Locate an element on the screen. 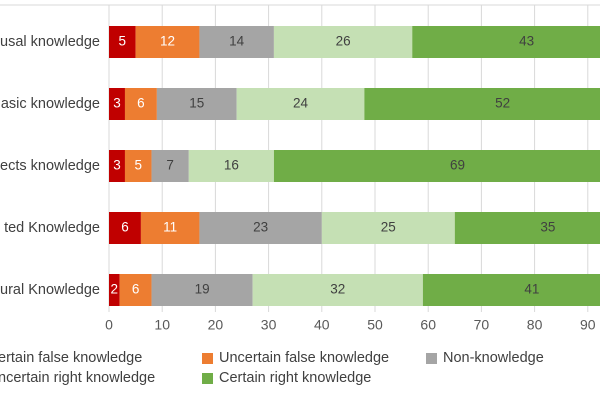 This screenshot has width=600, height=400. x-tick-label: 70 is located at coordinates (482, 325).